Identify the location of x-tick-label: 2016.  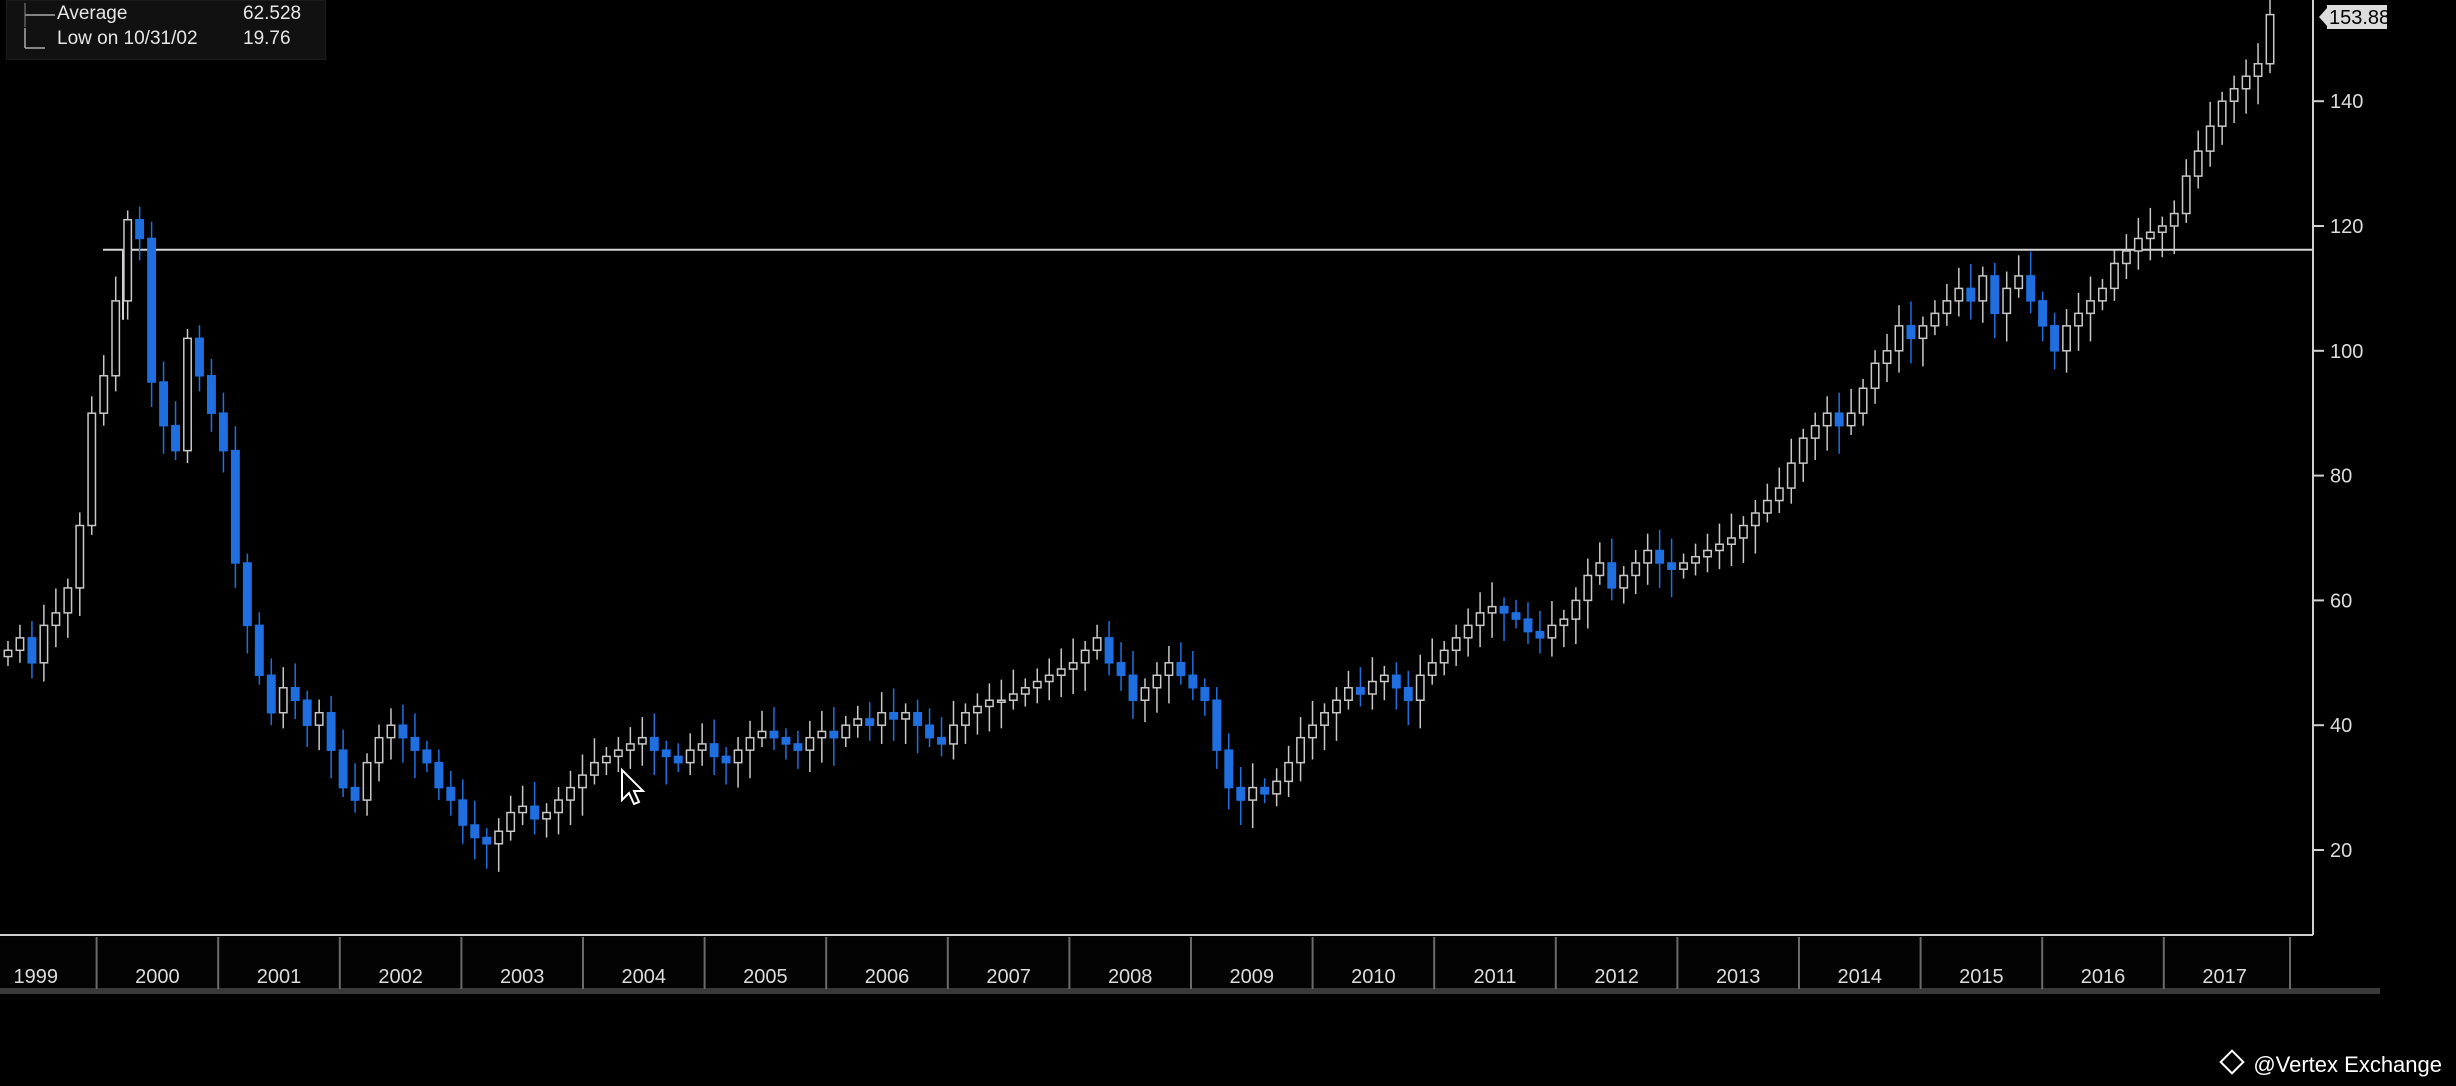
(2103, 977).